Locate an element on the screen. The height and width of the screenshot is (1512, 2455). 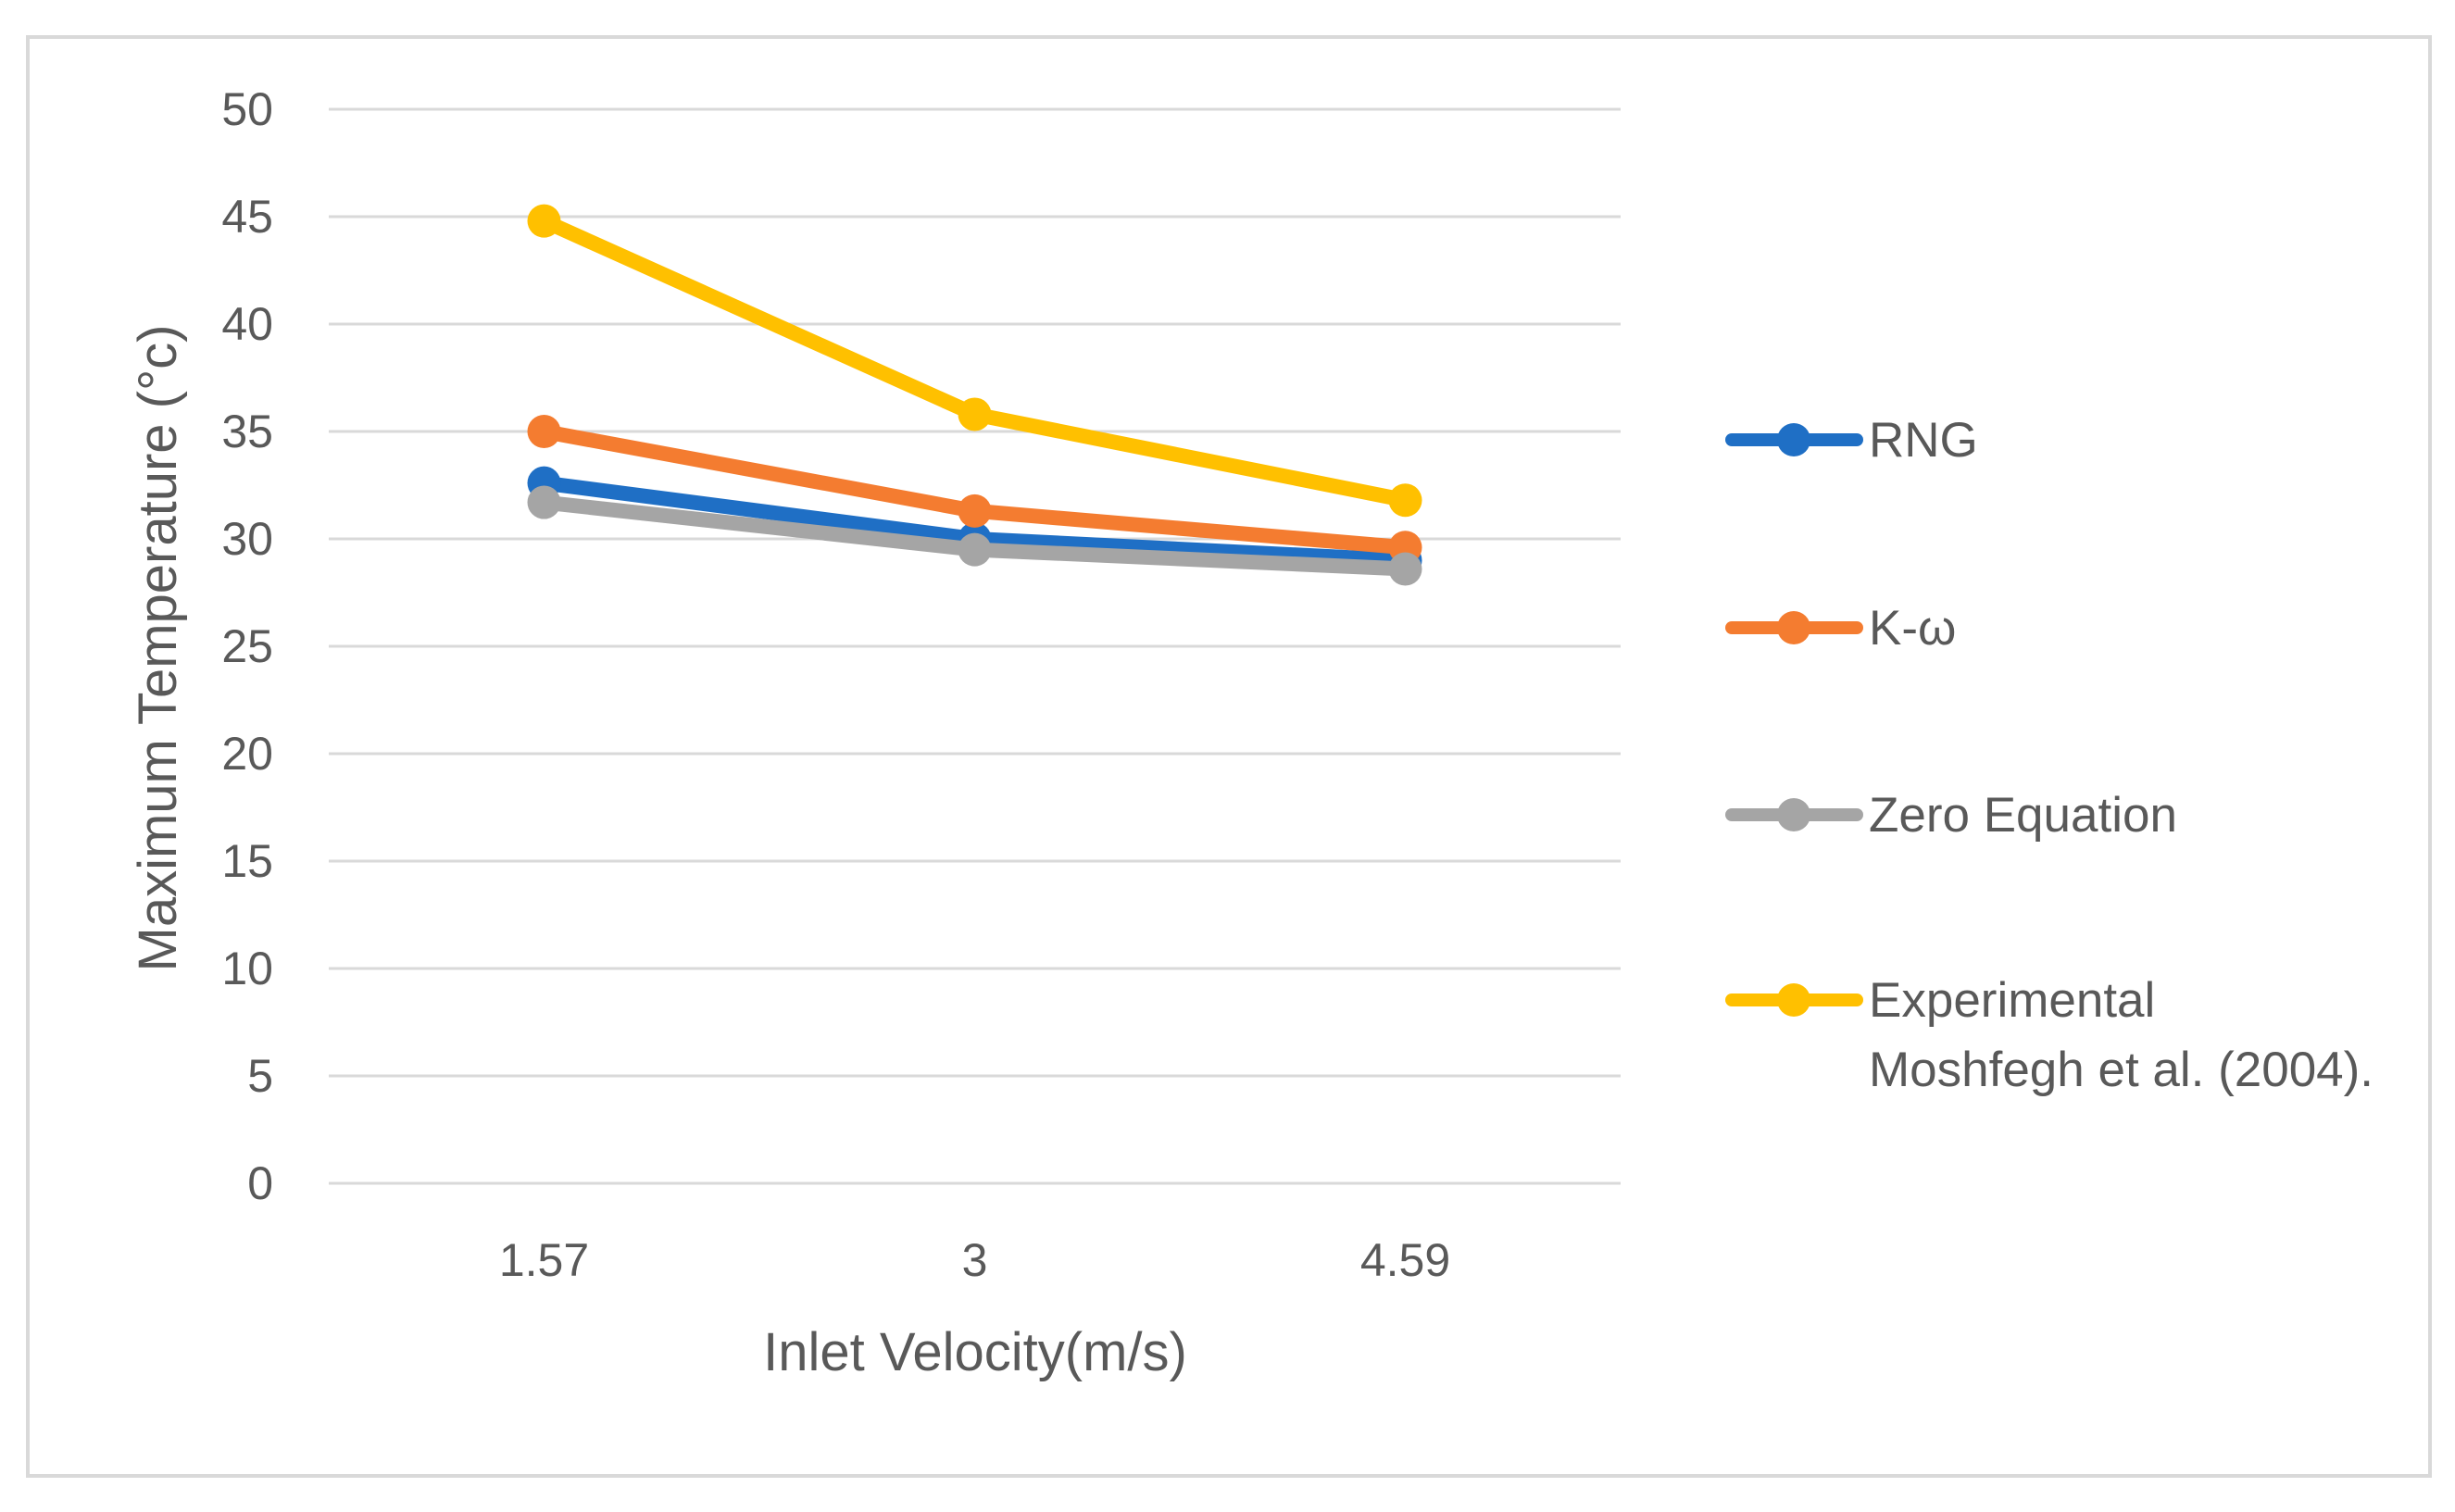
legend-label: Experimental is located at coordinates (2012, 1001).